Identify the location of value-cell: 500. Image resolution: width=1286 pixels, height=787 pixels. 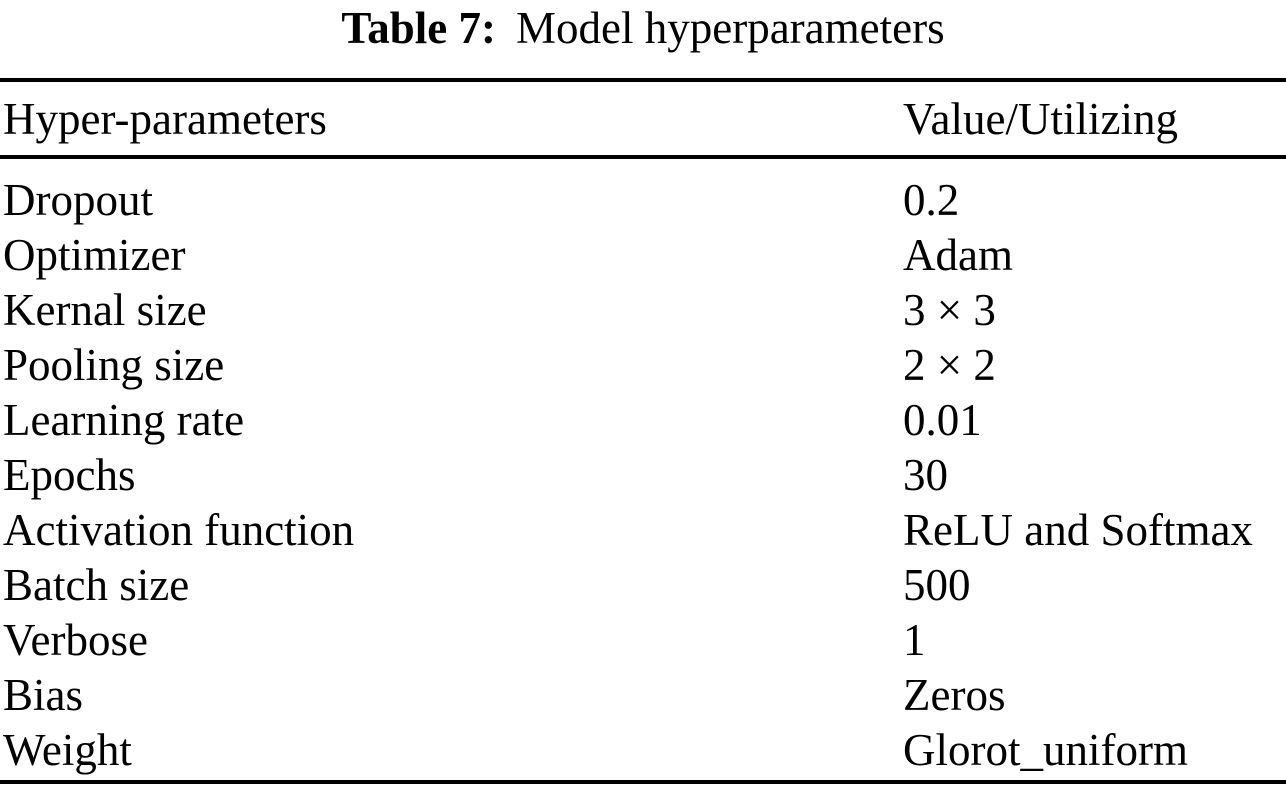
(937, 585).